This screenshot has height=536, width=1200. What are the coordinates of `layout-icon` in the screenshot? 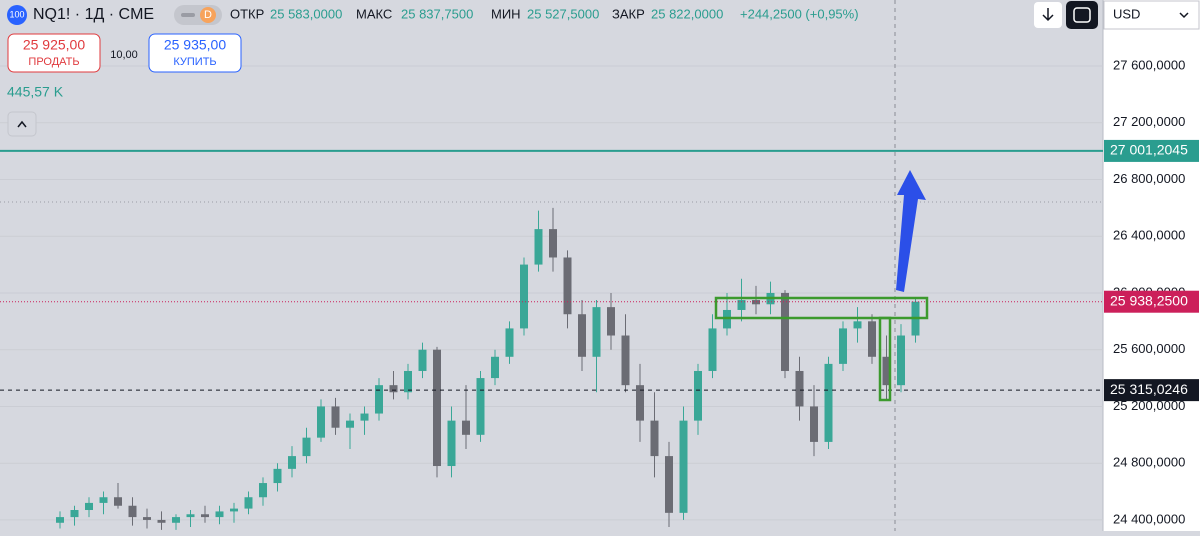 It's located at (1082, 15).